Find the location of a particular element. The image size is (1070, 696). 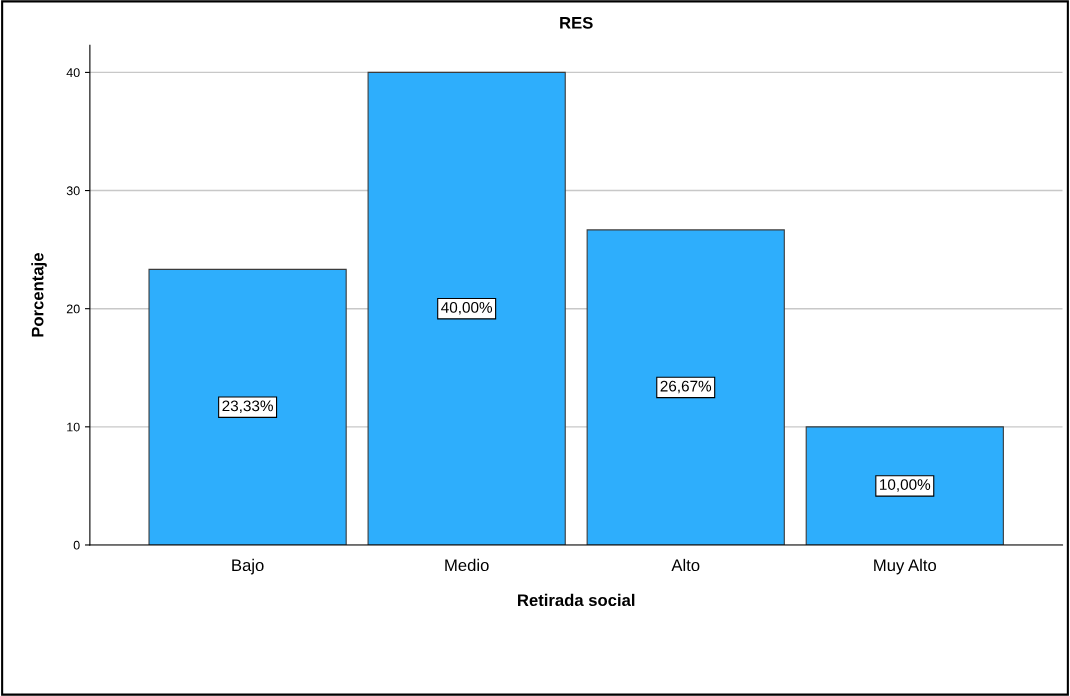

x-tick-label: Muy Alto is located at coordinates (905, 566).